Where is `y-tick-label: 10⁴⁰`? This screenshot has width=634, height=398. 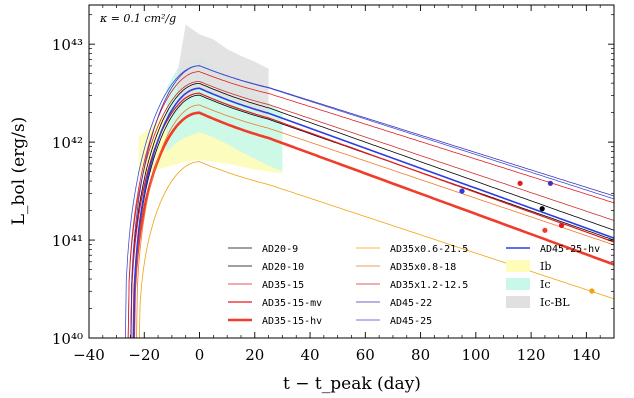
y-tick-label: 10⁴⁰ is located at coordinates (67, 339).